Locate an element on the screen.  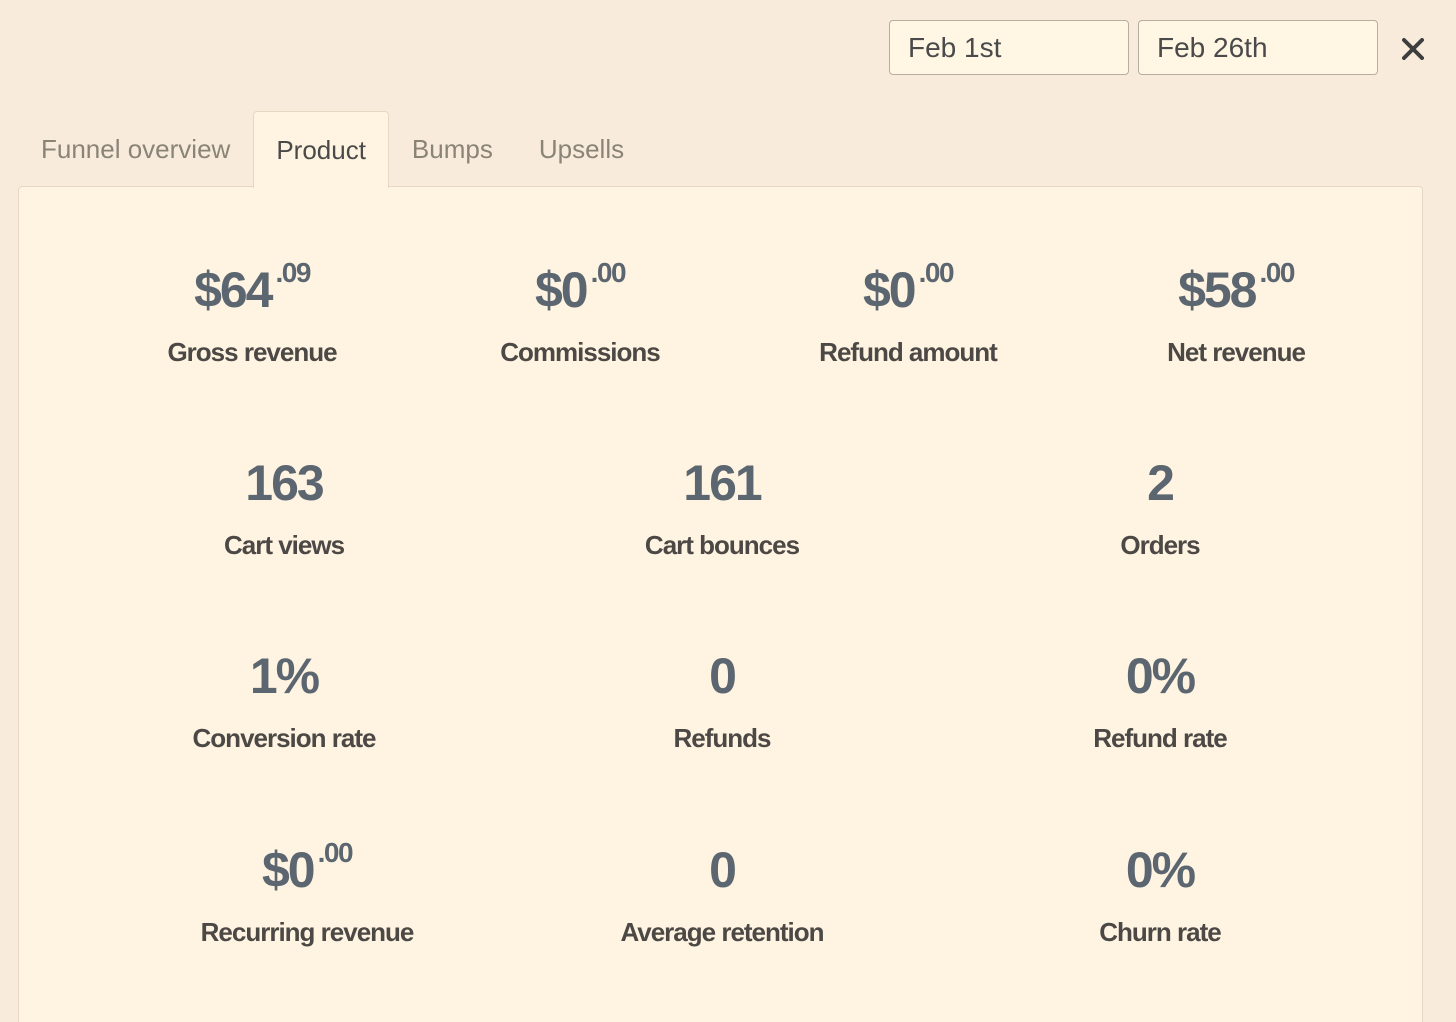
stat-refund-rate: 0% Refund rate is located at coordinates (1160, 701).